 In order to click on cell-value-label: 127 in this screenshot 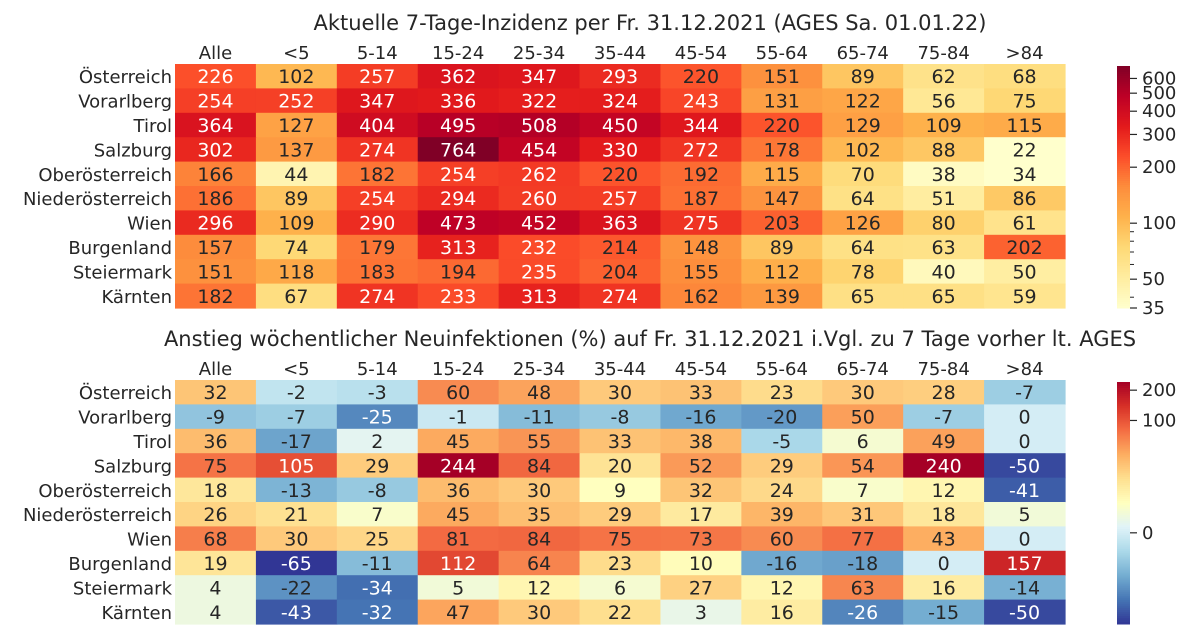, I will do `click(296, 126)`.